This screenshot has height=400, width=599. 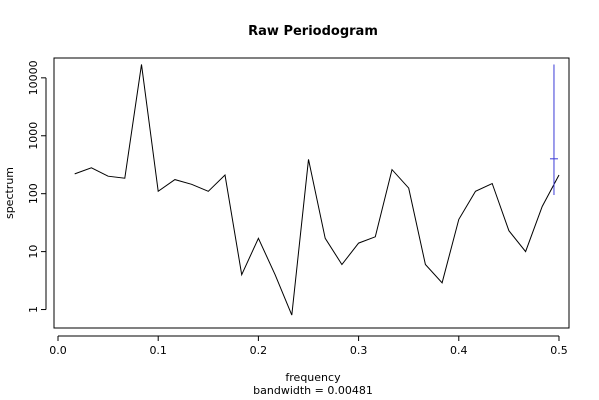 What do you see at coordinates (313, 377) in the screenshot?
I see `x-axis-label: frequency` at bounding box center [313, 377].